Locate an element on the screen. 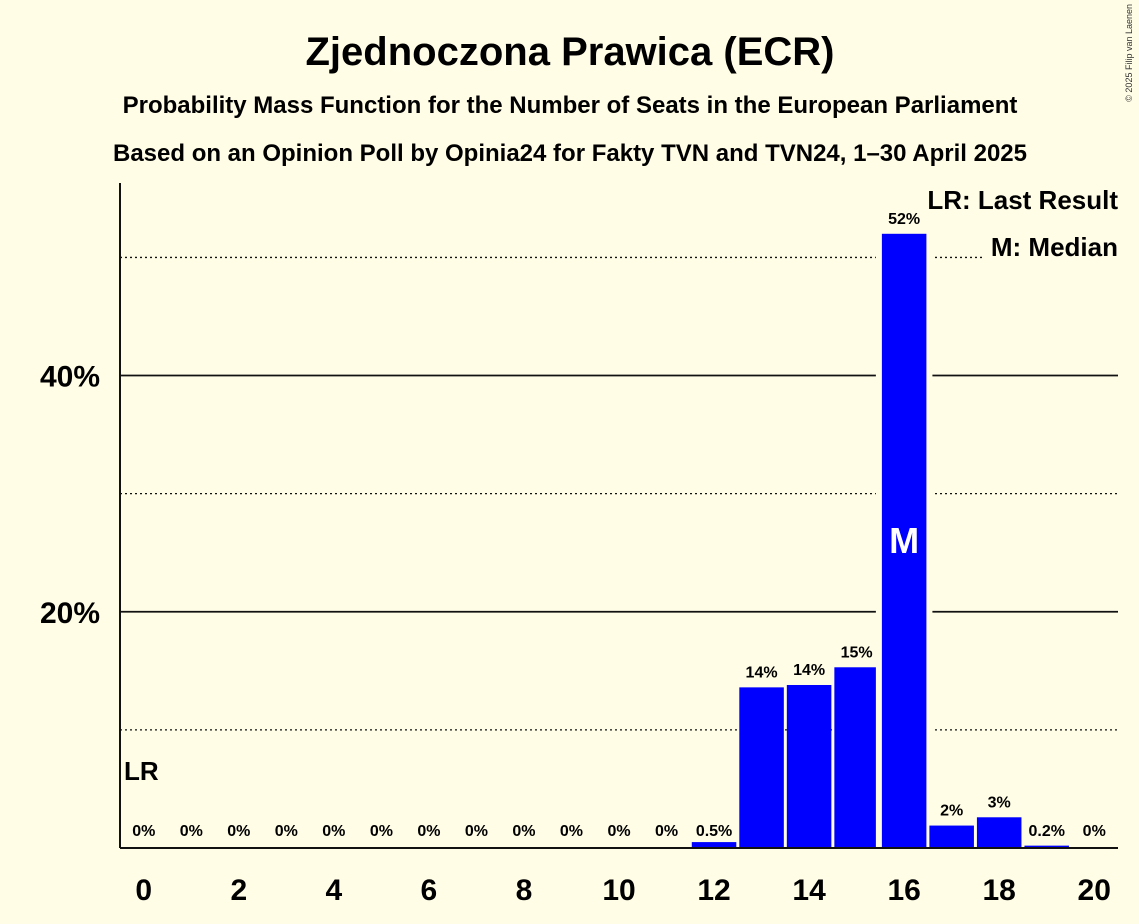 This screenshot has height=924, width=1139. x-tick-label: 18 is located at coordinates (999, 890).